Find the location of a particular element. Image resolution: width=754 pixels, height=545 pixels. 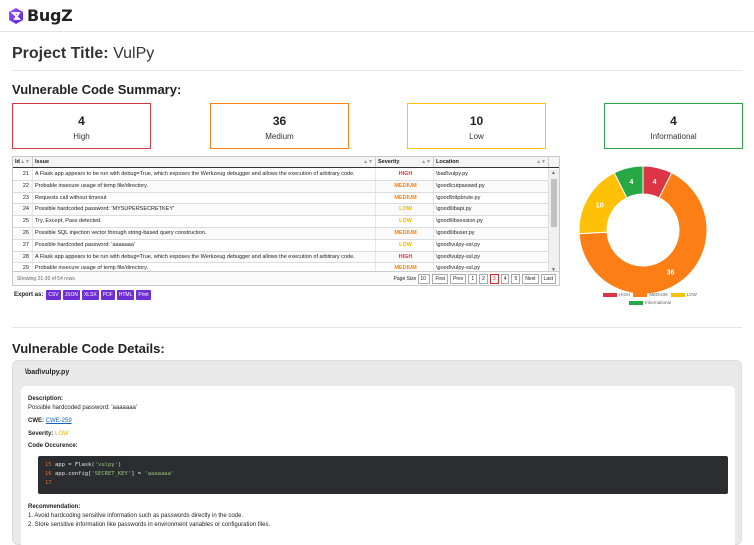

row-id: 28 is located at coordinates (23, 257).